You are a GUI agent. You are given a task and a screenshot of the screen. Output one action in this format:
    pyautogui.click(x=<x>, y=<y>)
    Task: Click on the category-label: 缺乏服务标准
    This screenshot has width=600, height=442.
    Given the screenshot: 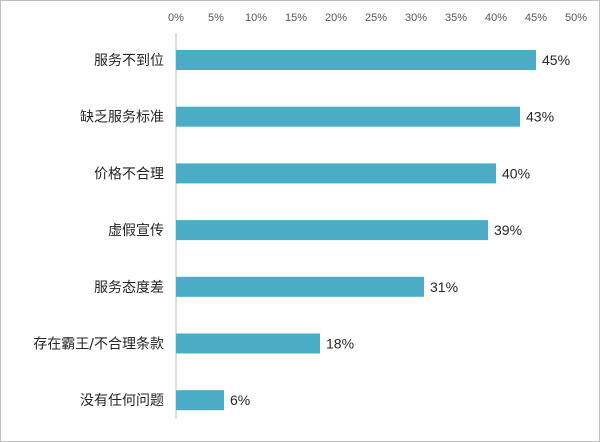 What is the action you would take?
    pyautogui.click(x=122, y=118)
    